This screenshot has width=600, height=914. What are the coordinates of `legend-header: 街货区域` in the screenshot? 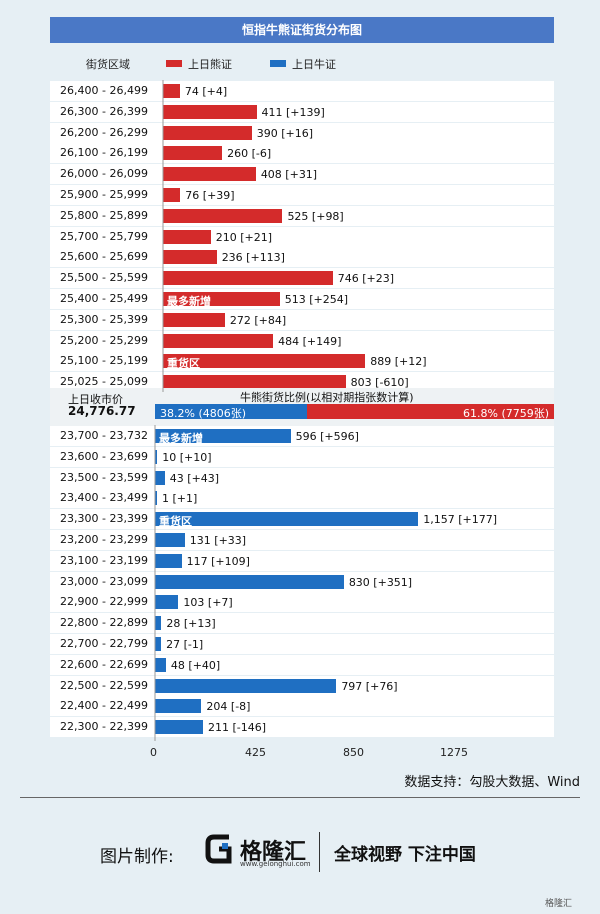 It's located at (108, 64).